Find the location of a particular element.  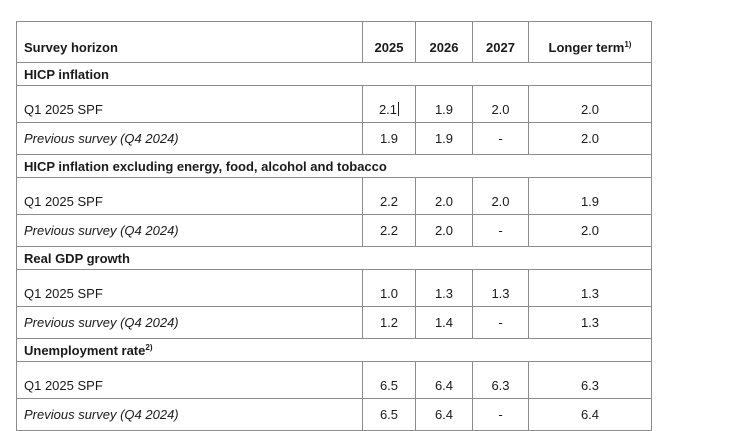

cell-2027: 6.3 is located at coordinates (500, 380).